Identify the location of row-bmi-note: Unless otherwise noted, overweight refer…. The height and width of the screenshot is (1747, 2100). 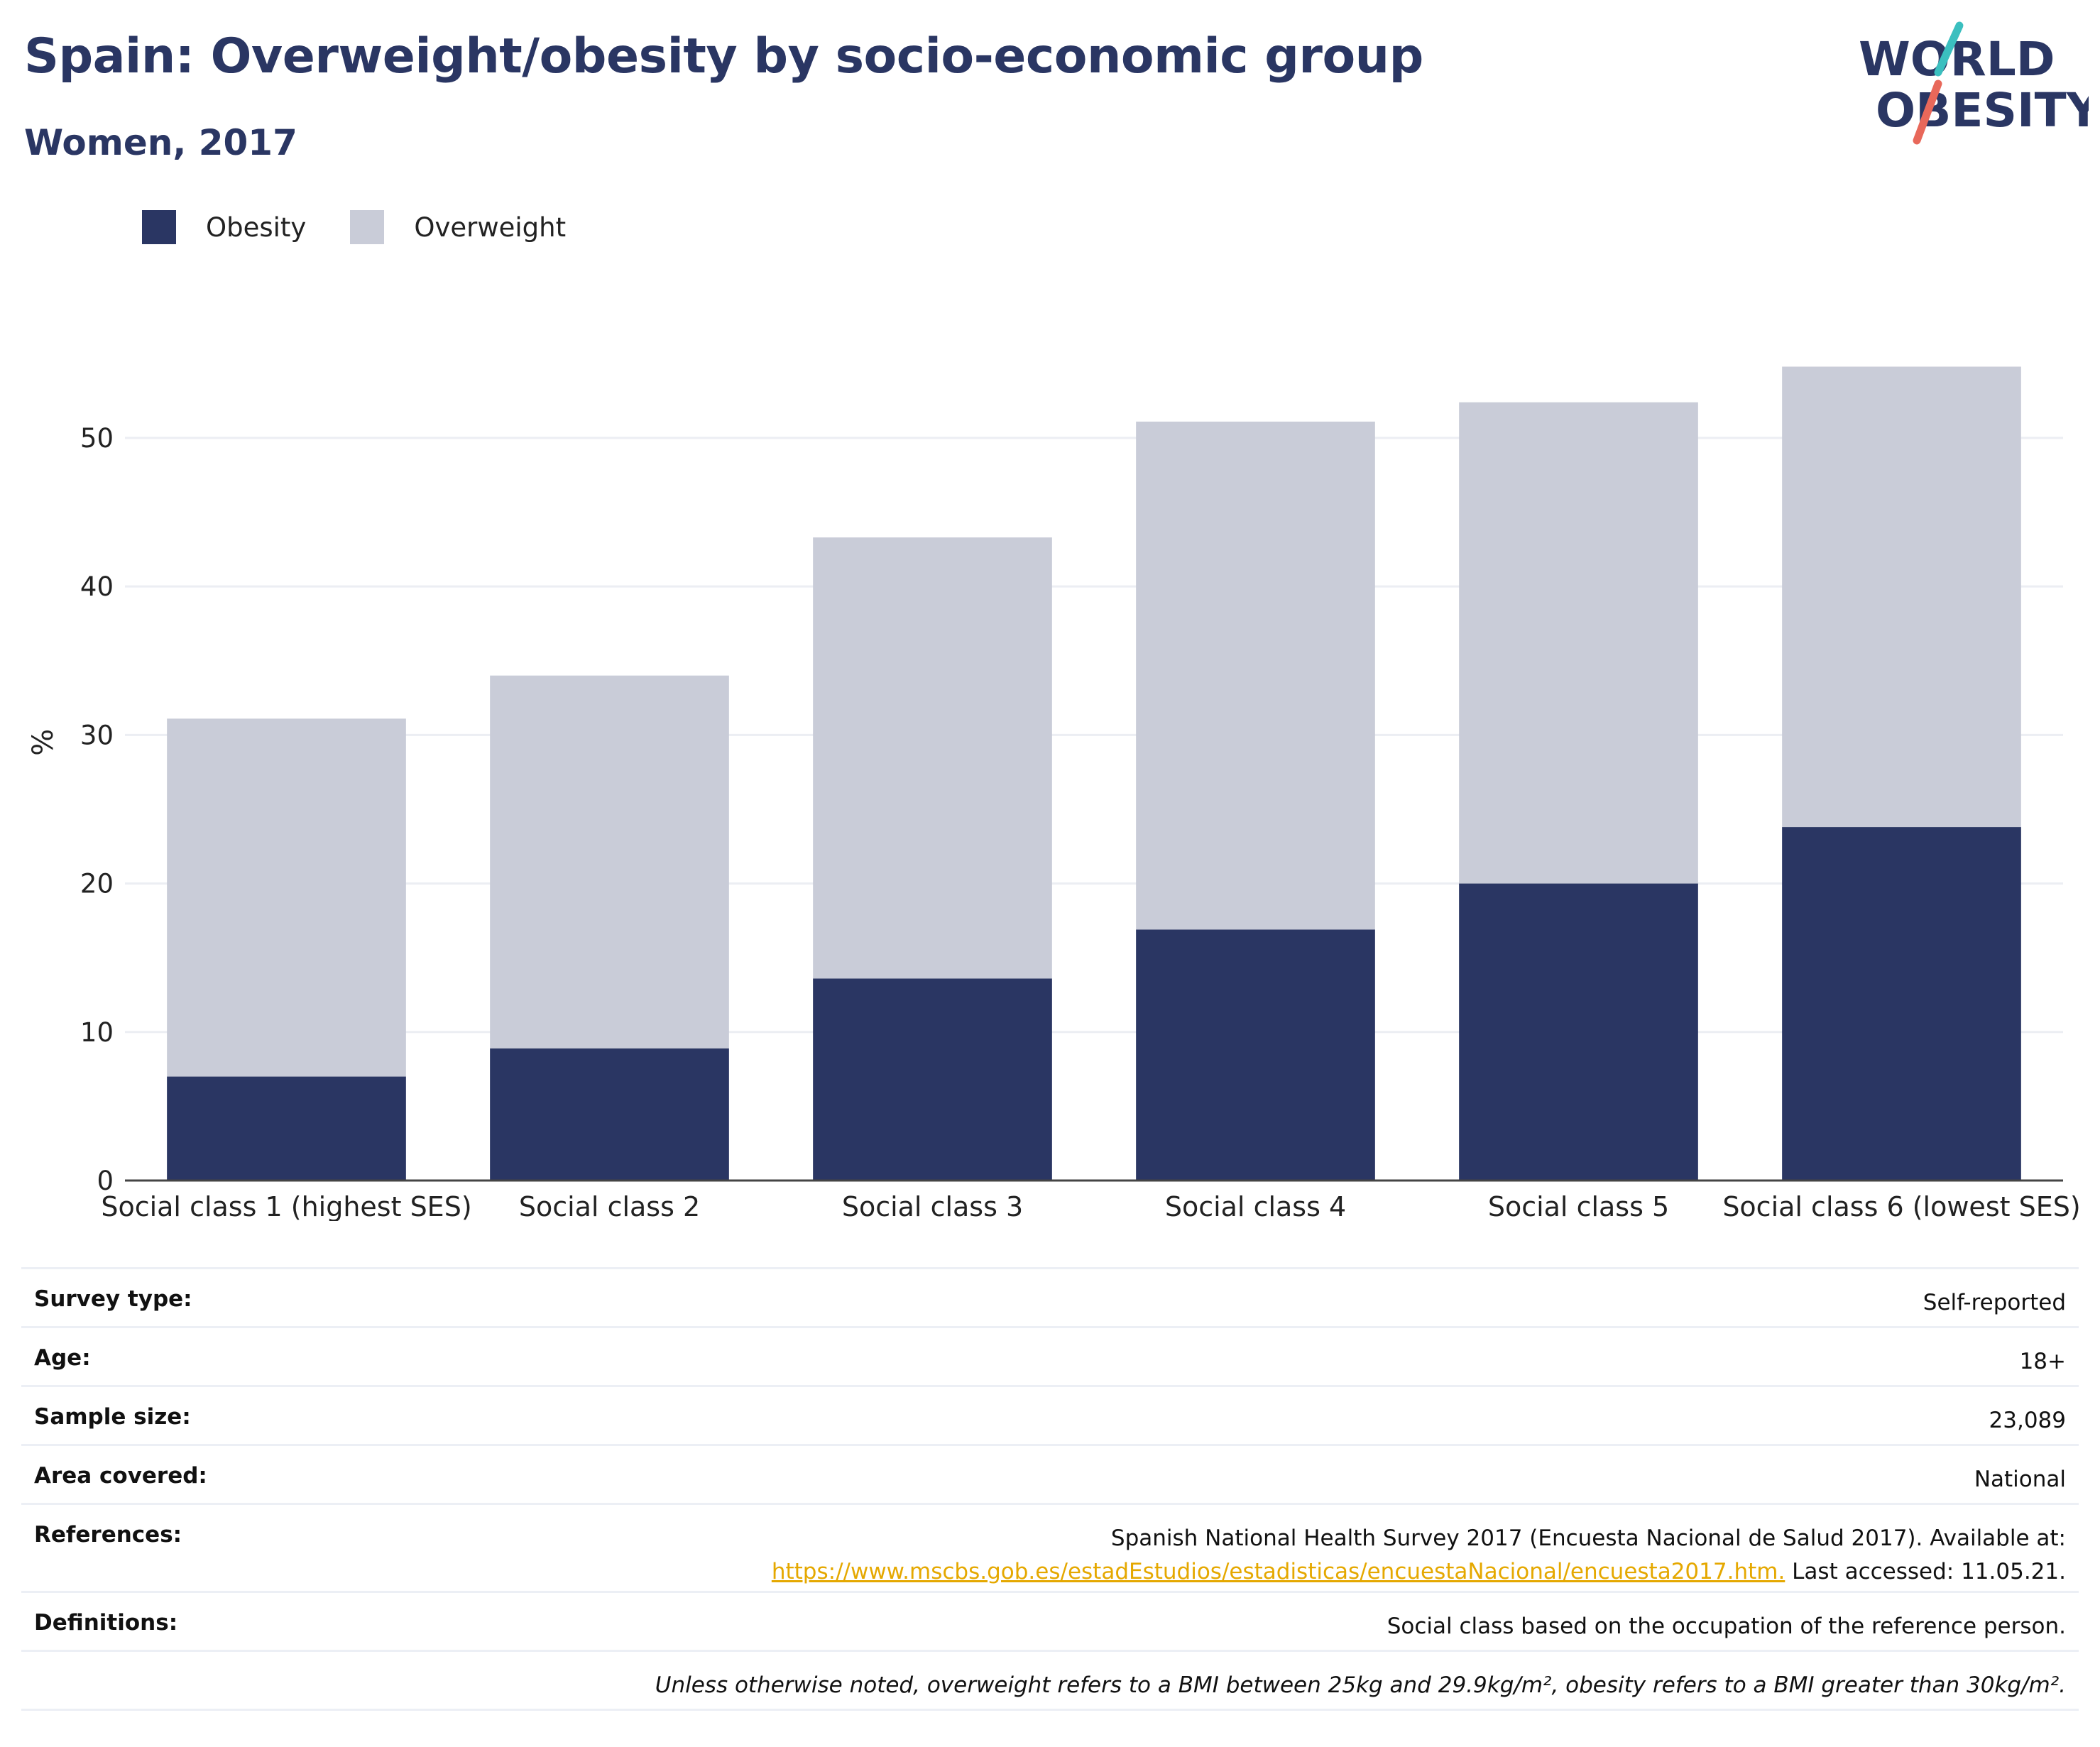
(1050, 1681).